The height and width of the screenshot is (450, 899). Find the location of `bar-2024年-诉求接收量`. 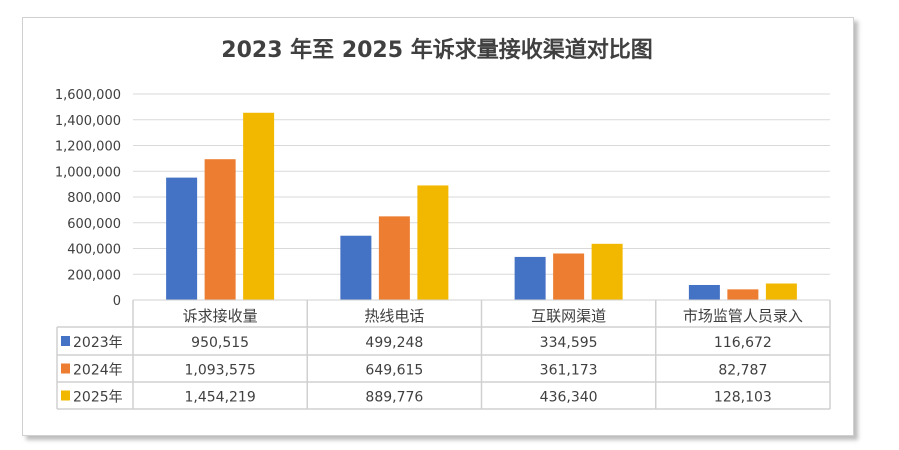

bar-2024年-诉求接收量 is located at coordinates (220, 229).